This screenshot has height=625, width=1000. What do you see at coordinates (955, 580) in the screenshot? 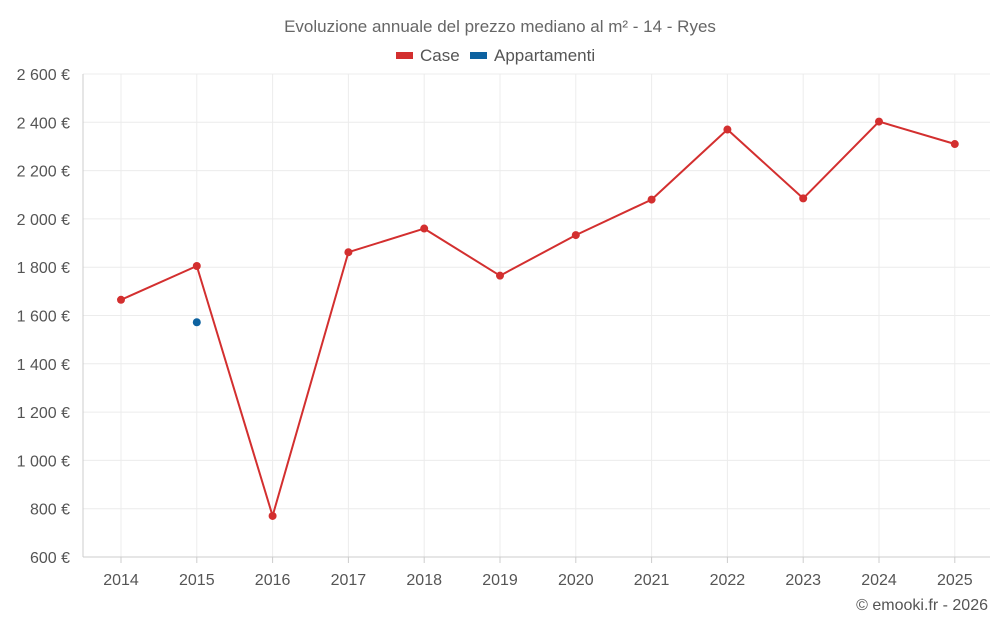
I see `x-tick-label: 2025` at bounding box center [955, 580].